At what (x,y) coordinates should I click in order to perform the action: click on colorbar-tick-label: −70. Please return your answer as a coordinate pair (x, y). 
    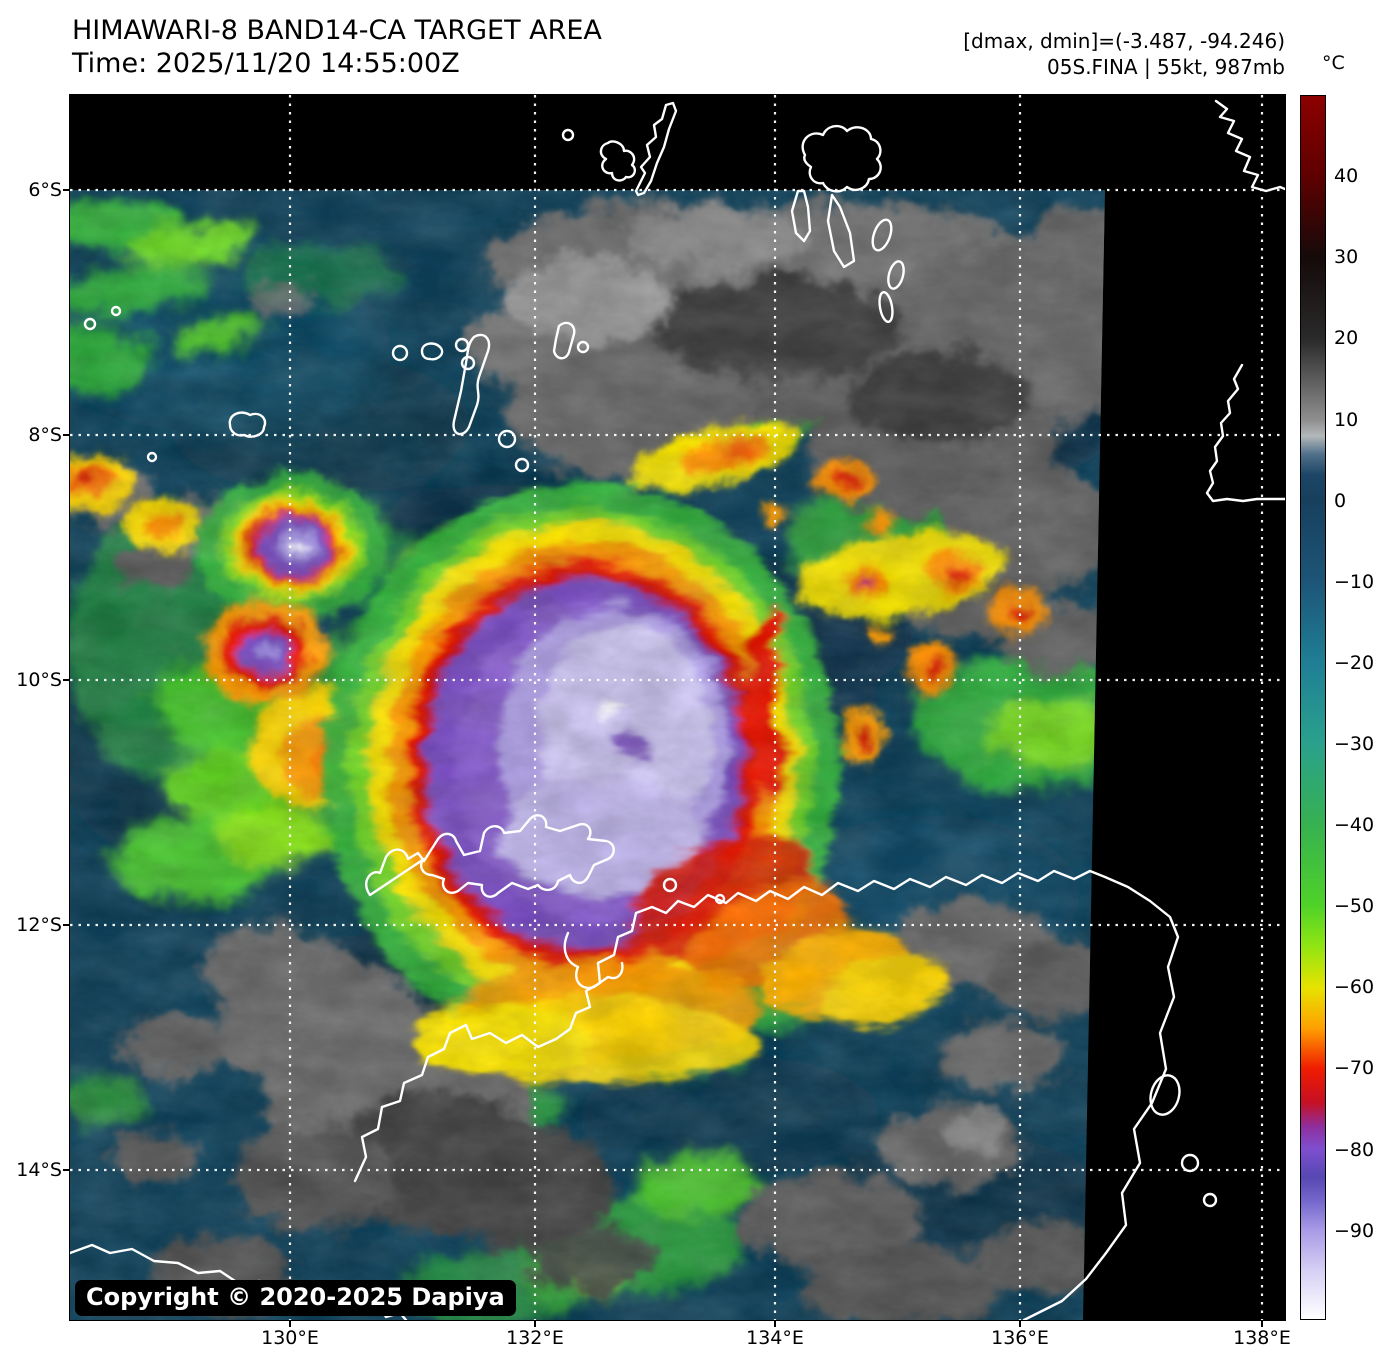
    Looking at the image, I should click on (1354, 1068).